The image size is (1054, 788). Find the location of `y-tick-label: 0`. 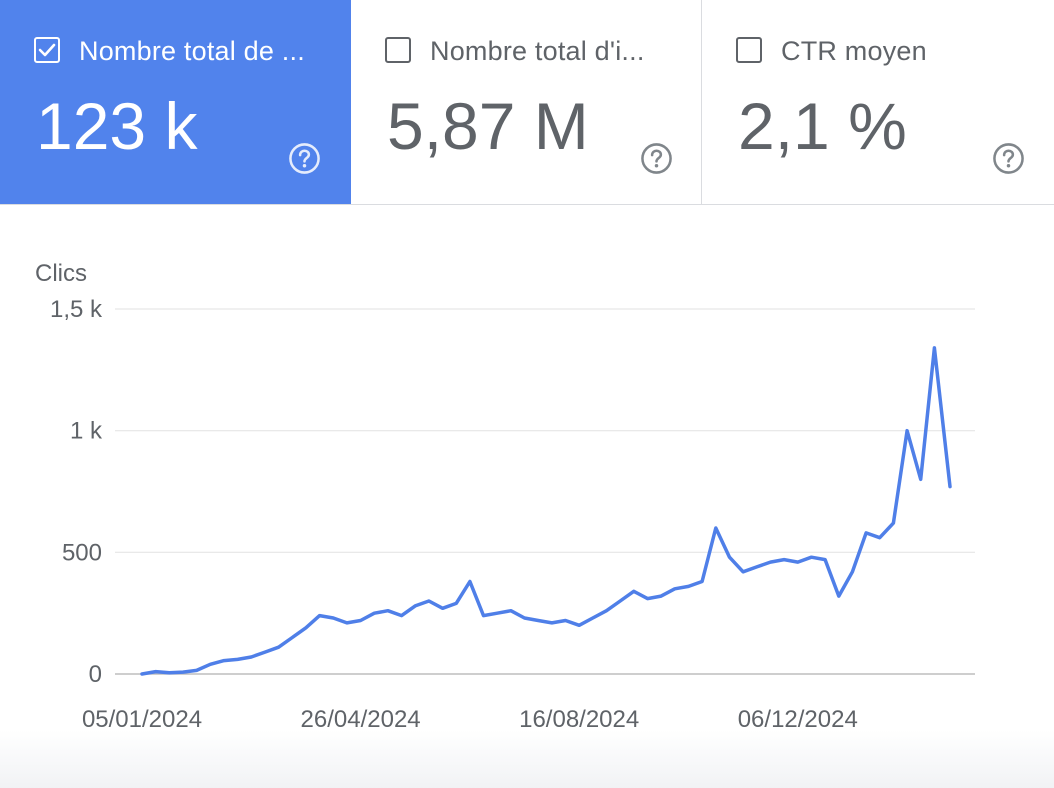

y-tick-label: 0 is located at coordinates (95, 674).